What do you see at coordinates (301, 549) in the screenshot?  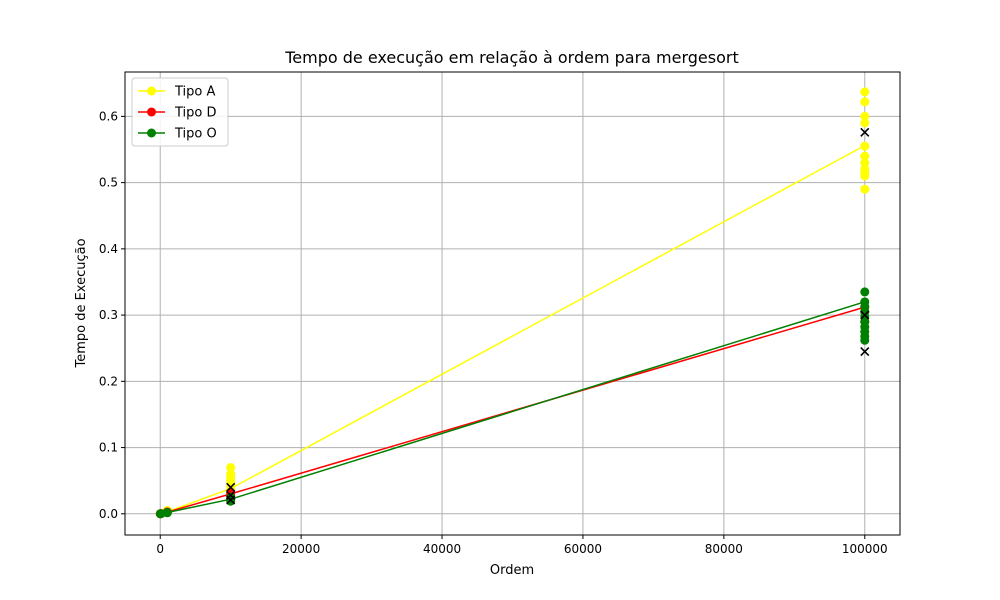 I see `x-tick-label: 20000` at bounding box center [301, 549].